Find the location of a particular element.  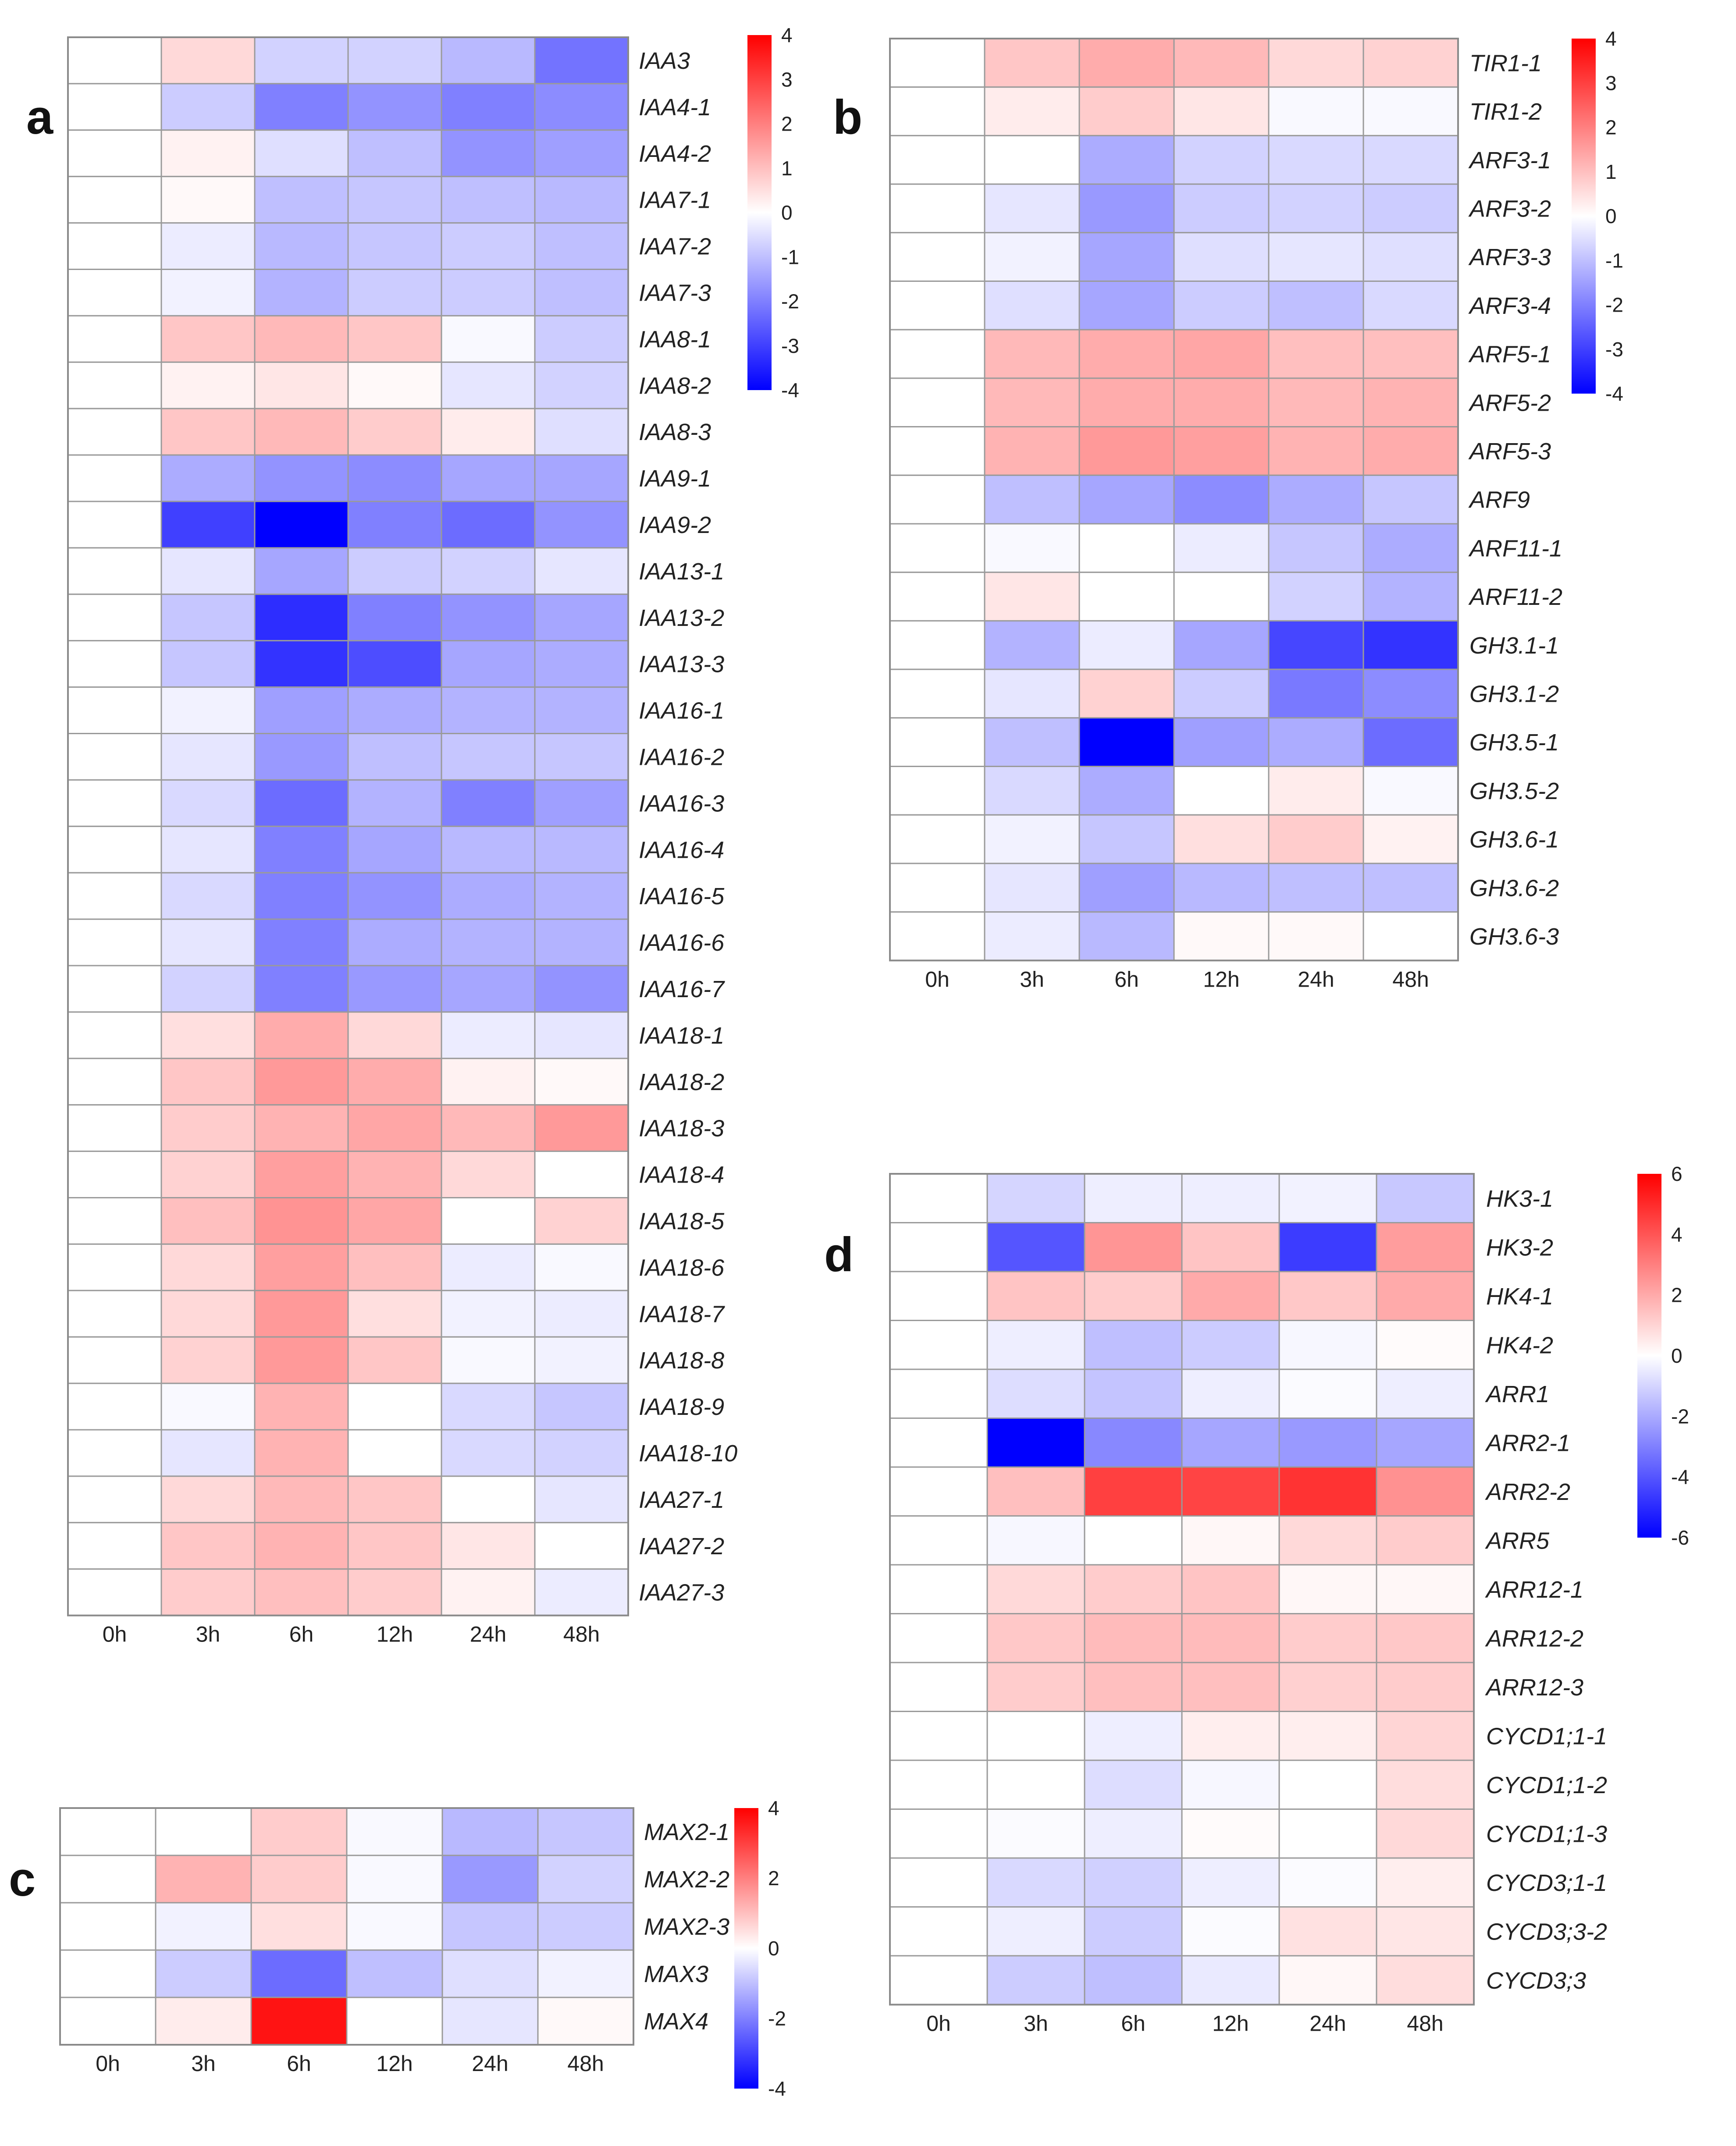

colorbar-tick-a: -1 is located at coordinates (790, 256).